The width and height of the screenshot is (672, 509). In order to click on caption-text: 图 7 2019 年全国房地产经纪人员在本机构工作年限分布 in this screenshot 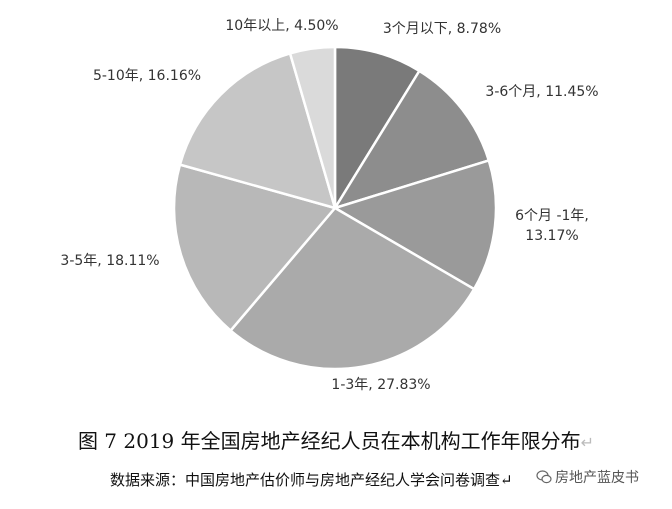, I will do `click(329, 441)`.